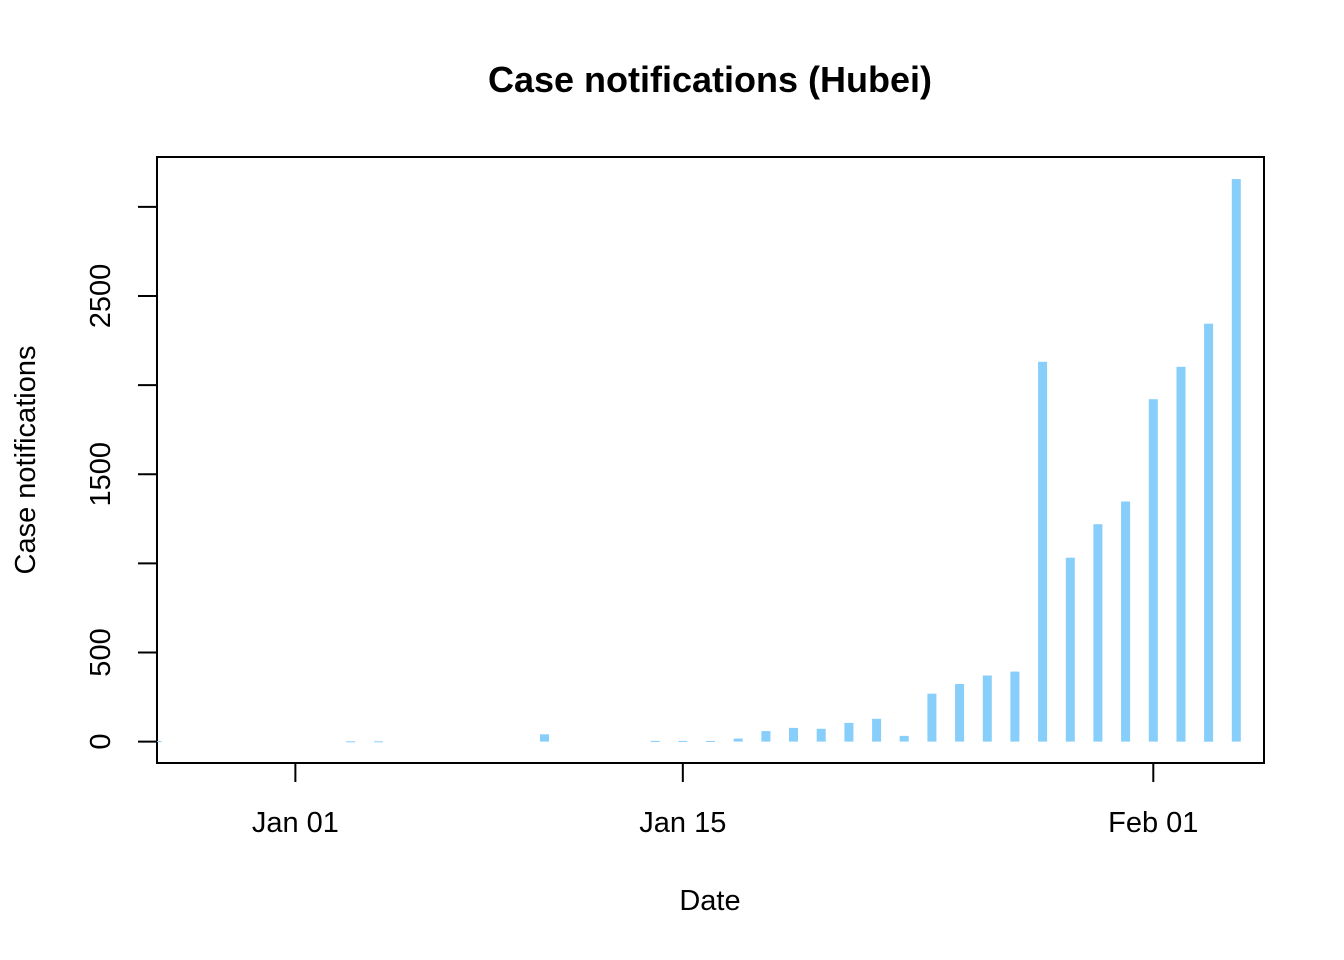  Describe the element at coordinates (682, 823) in the screenshot. I see `x-tick-label: Jan 15` at that location.